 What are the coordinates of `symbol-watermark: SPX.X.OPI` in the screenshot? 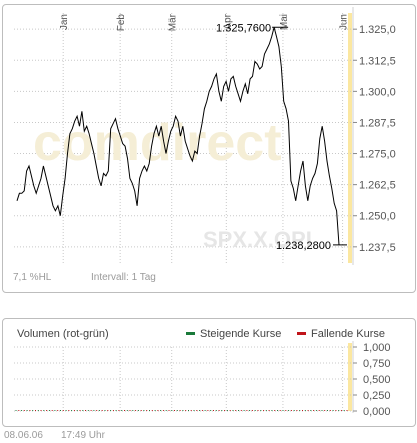 It's located at (257, 239).